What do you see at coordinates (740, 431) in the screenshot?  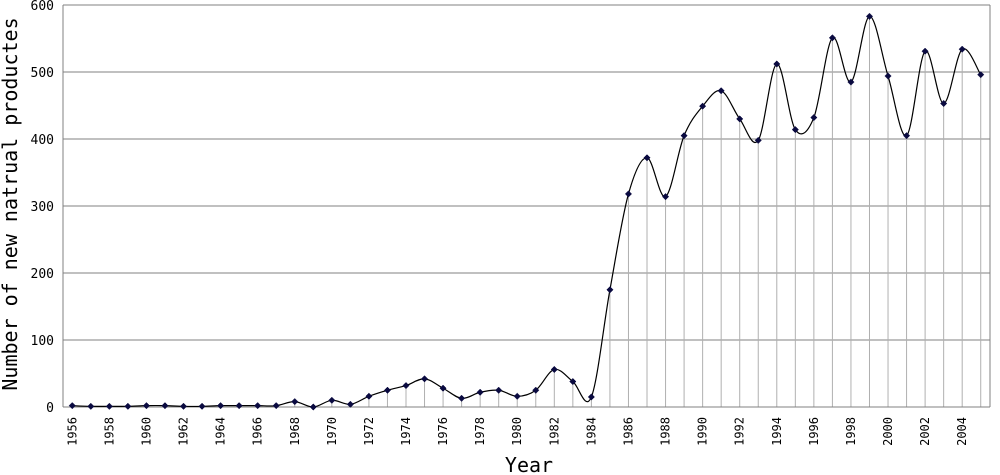 I see `x-tick-label: 1992` at bounding box center [740, 431].